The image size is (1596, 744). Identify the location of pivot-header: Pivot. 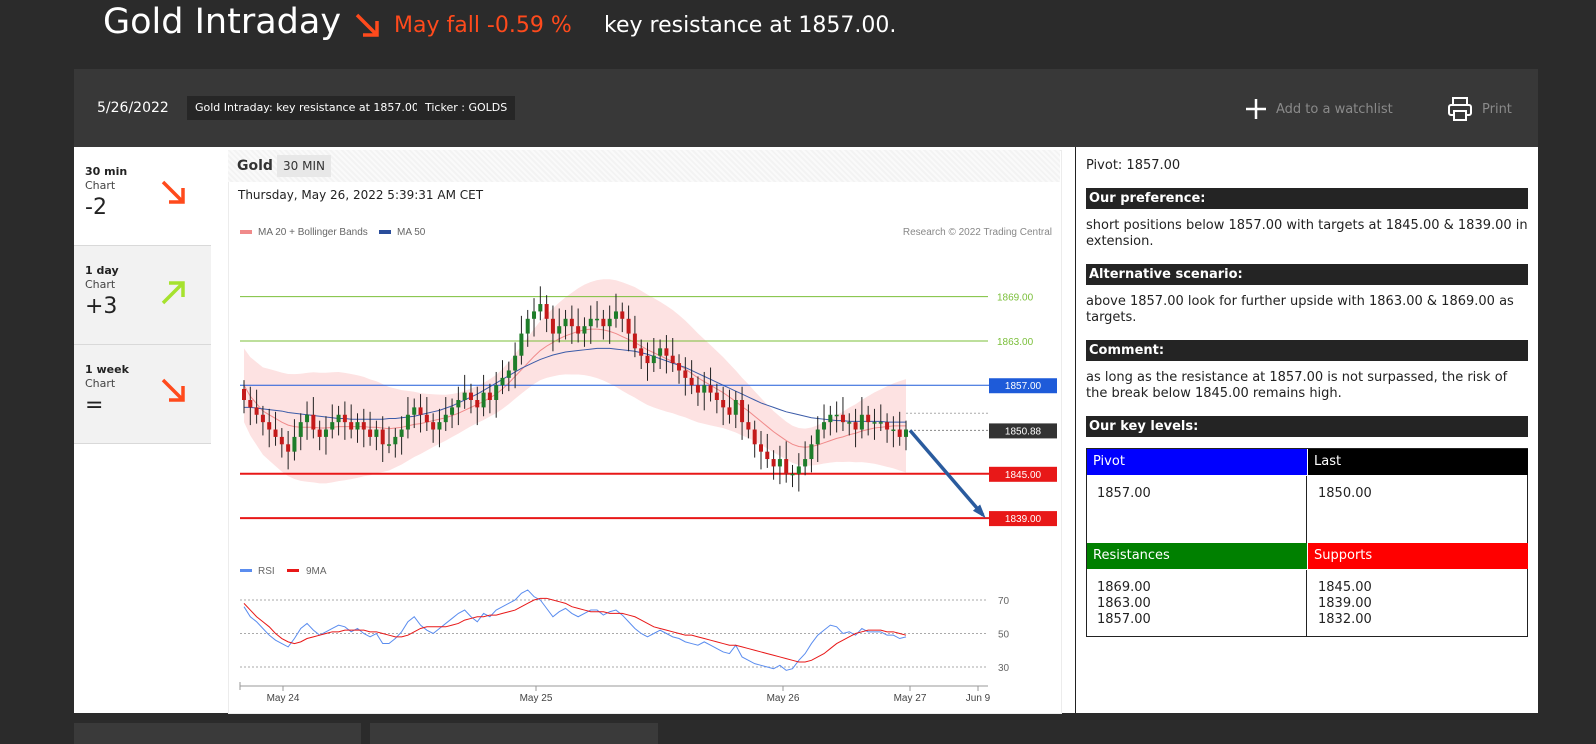
(1197, 462).